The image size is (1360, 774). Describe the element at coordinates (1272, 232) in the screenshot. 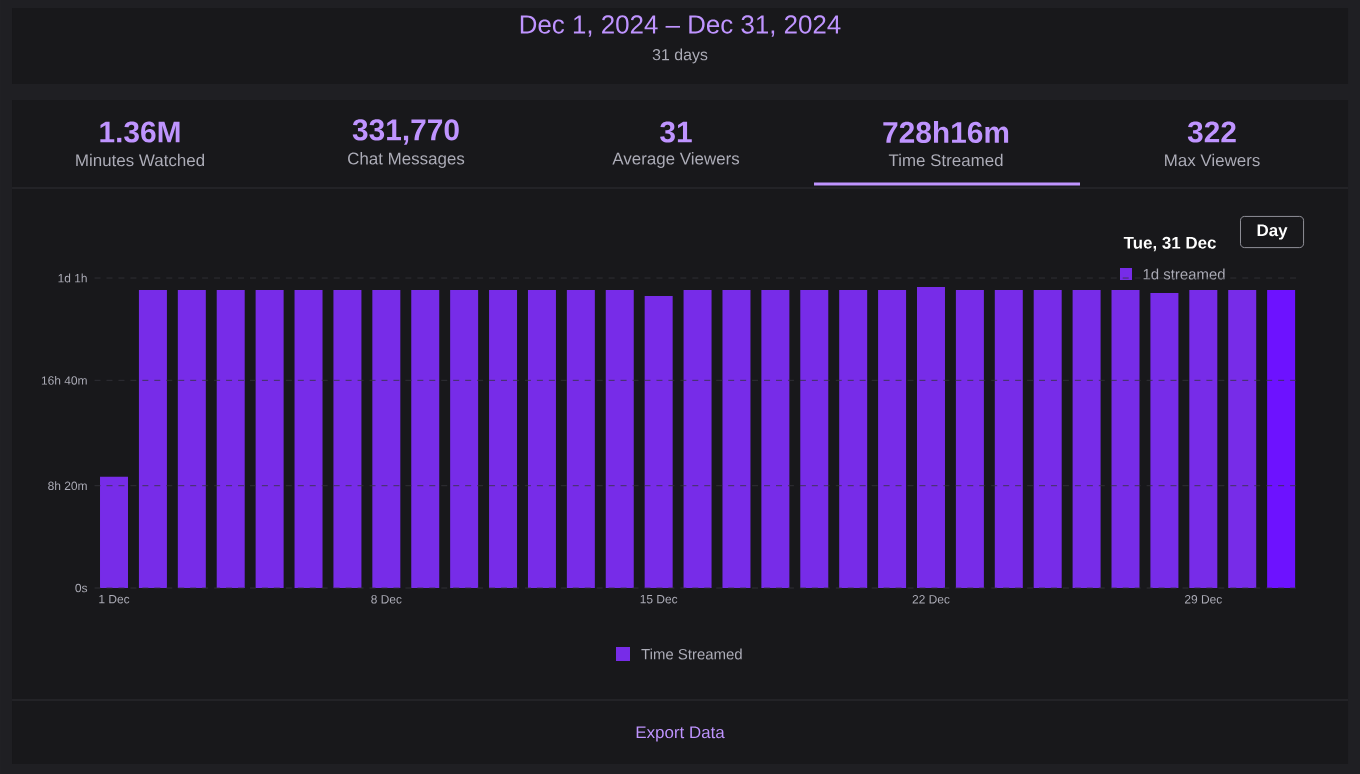

I see `text: Day` at that location.